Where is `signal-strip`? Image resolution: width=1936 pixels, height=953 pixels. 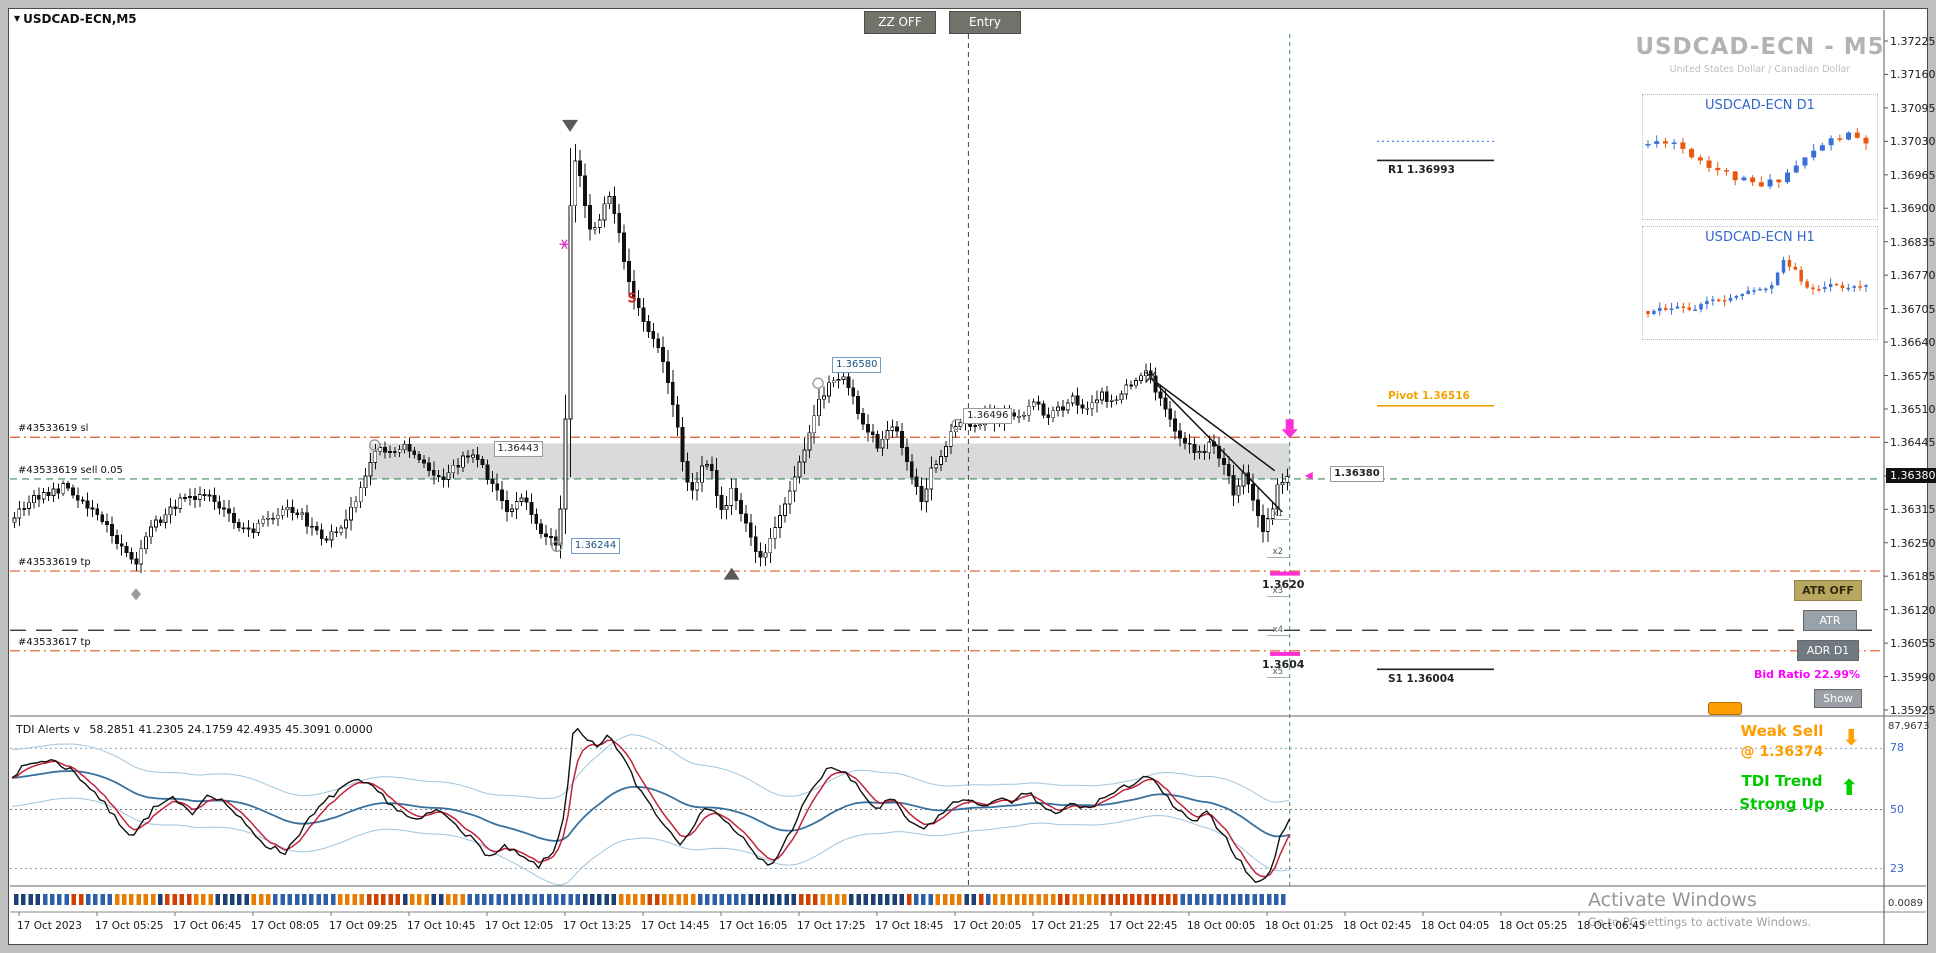 signal-strip is located at coordinates (650, 899).